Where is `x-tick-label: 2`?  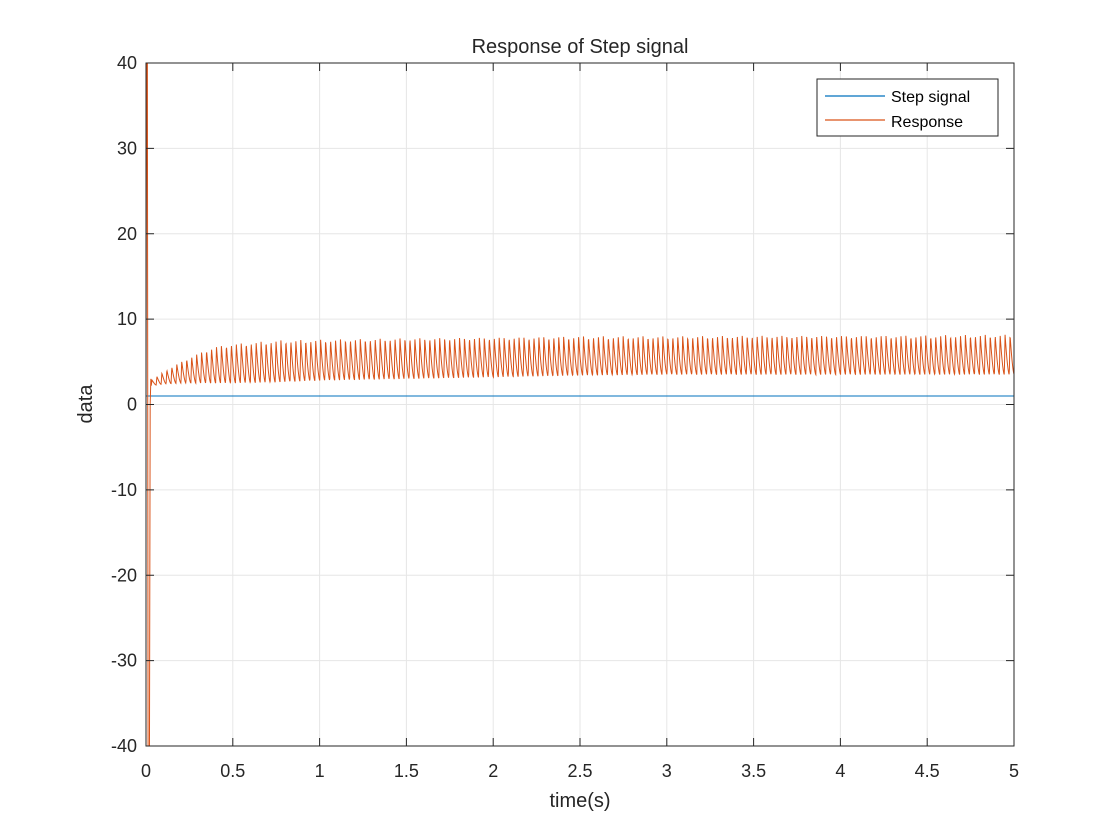 x-tick-label: 2 is located at coordinates (493, 771).